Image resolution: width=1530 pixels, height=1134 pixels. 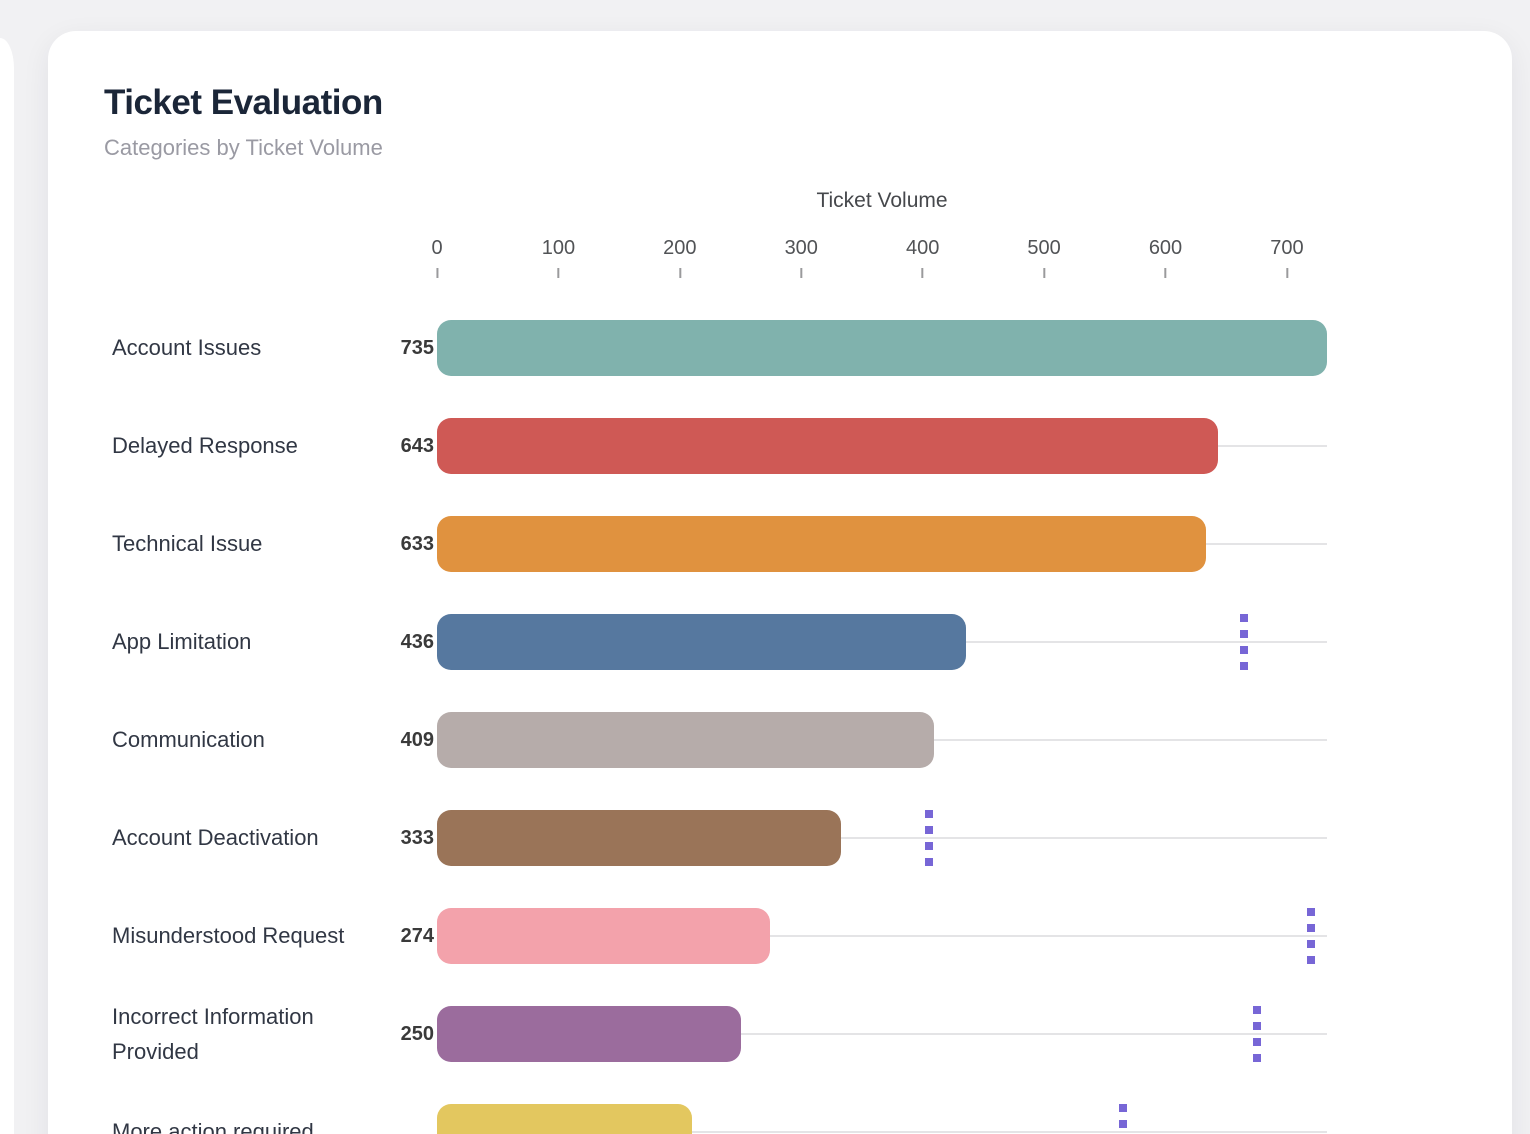 I want to click on x-axis-tick: 700, so click(x=1287, y=257).